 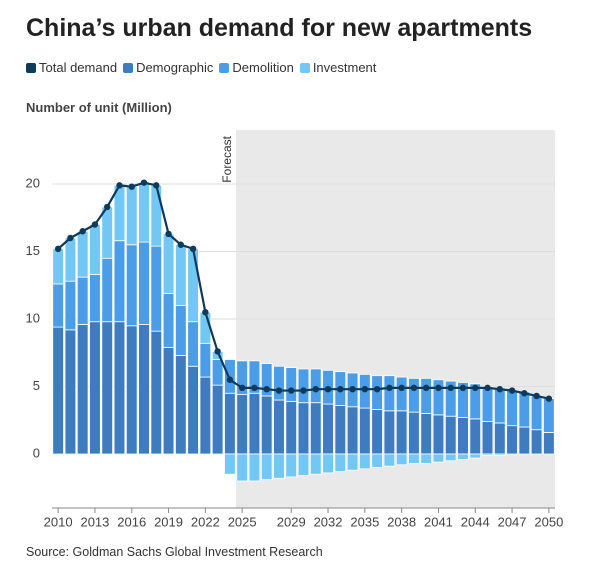 What do you see at coordinates (344, 67) in the screenshot?
I see `legend-label: Investment` at bounding box center [344, 67].